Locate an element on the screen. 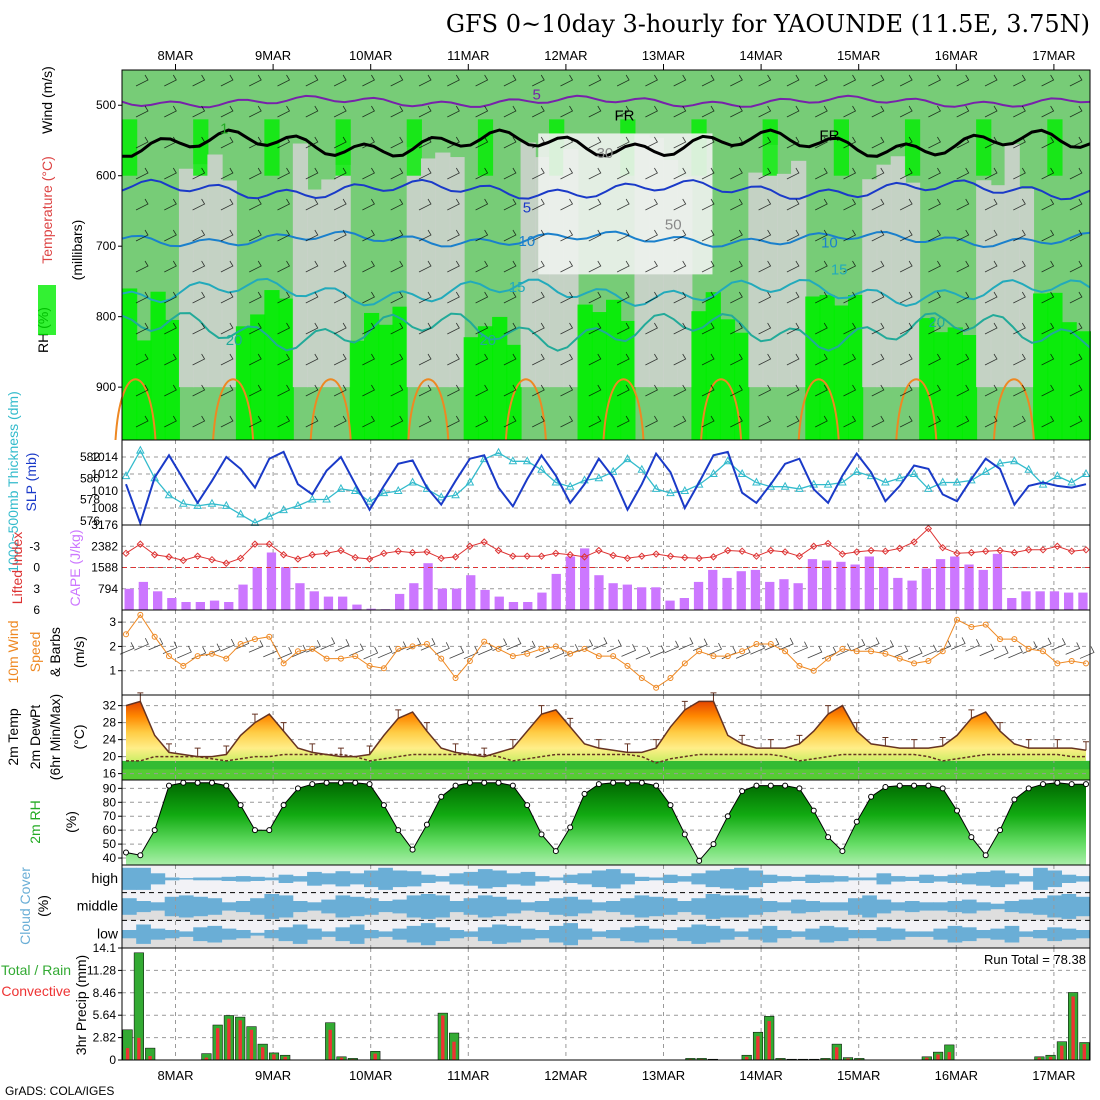 The width and height of the screenshot is (1100, 1100). rh-tick: 80 is located at coordinates (110, 802).